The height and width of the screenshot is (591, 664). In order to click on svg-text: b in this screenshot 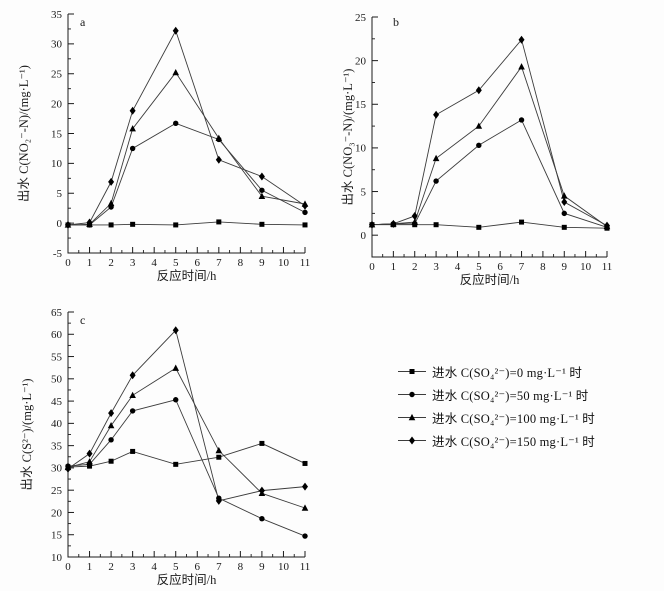, I will do `click(396, 22)`.